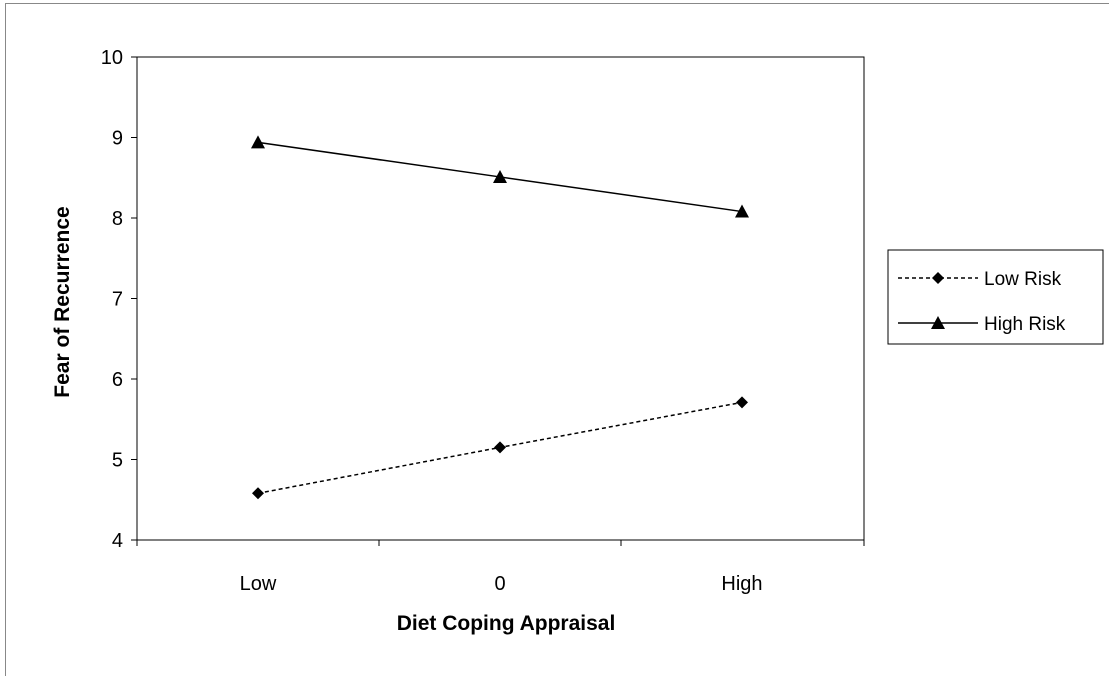  I want to click on y-tick-label: 7, so click(117, 300).